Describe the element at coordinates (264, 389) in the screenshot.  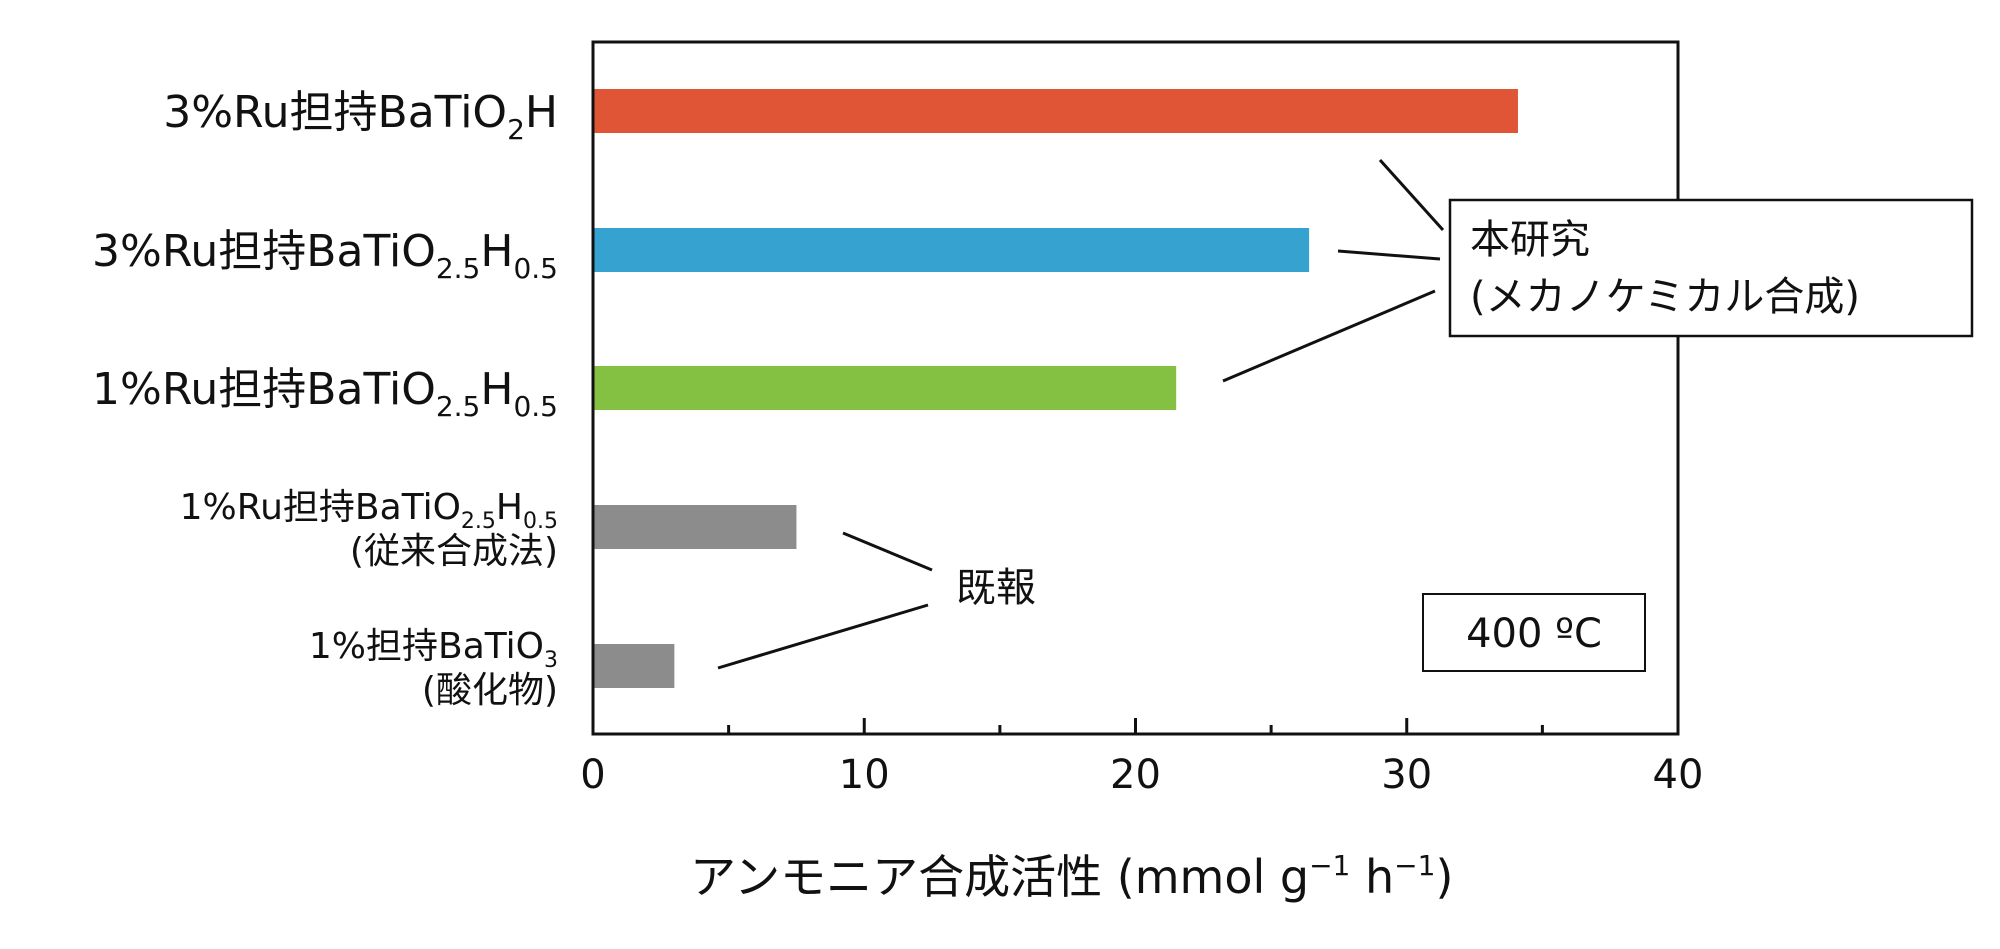
I see `category-label-2-part-0: 1%Ru担持BaTiO` at that location.